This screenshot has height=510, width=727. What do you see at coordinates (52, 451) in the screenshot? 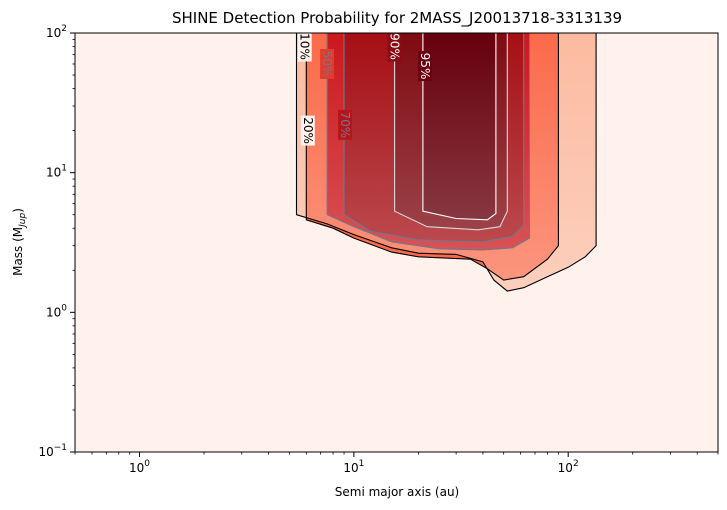
I see `y-tick-label: 10⁻¹` at bounding box center [52, 451].